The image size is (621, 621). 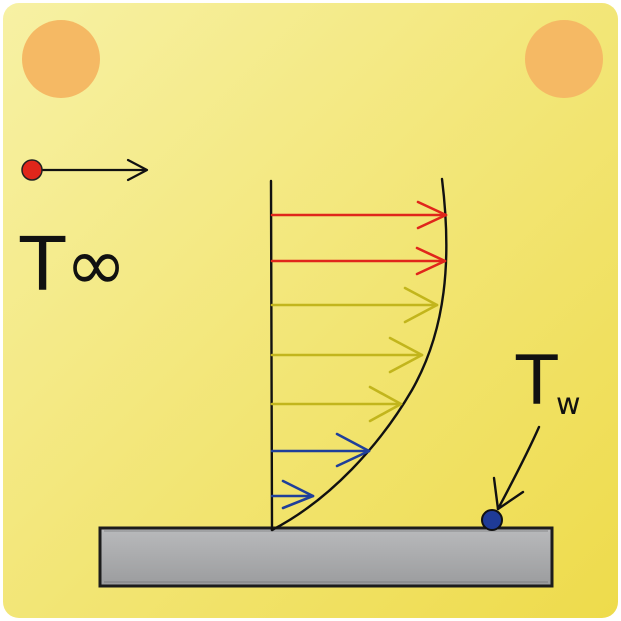 What do you see at coordinates (536, 381) in the screenshot?
I see `wall-temp-main: T` at bounding box center [536, 381].